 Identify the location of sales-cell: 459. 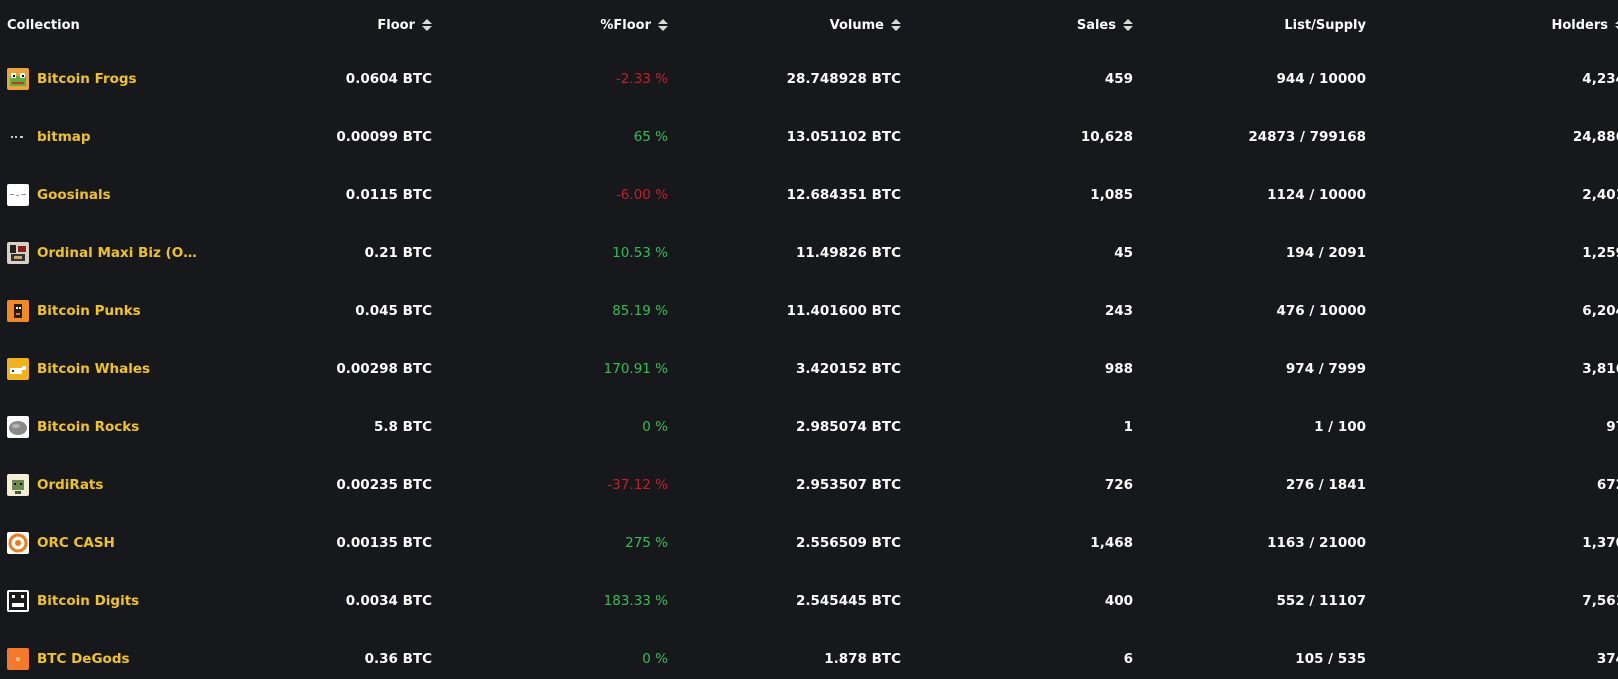
(1118, 79).